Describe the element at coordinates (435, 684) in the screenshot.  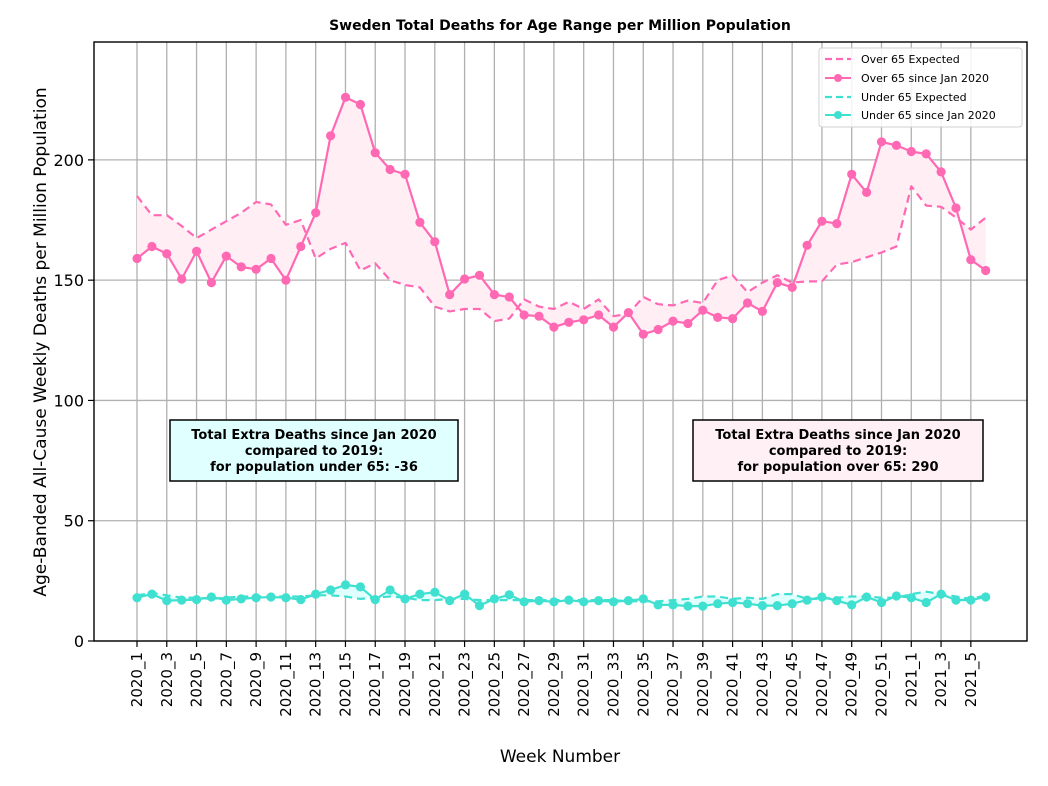
I see `x-tick-label: 2020_21` at that location.